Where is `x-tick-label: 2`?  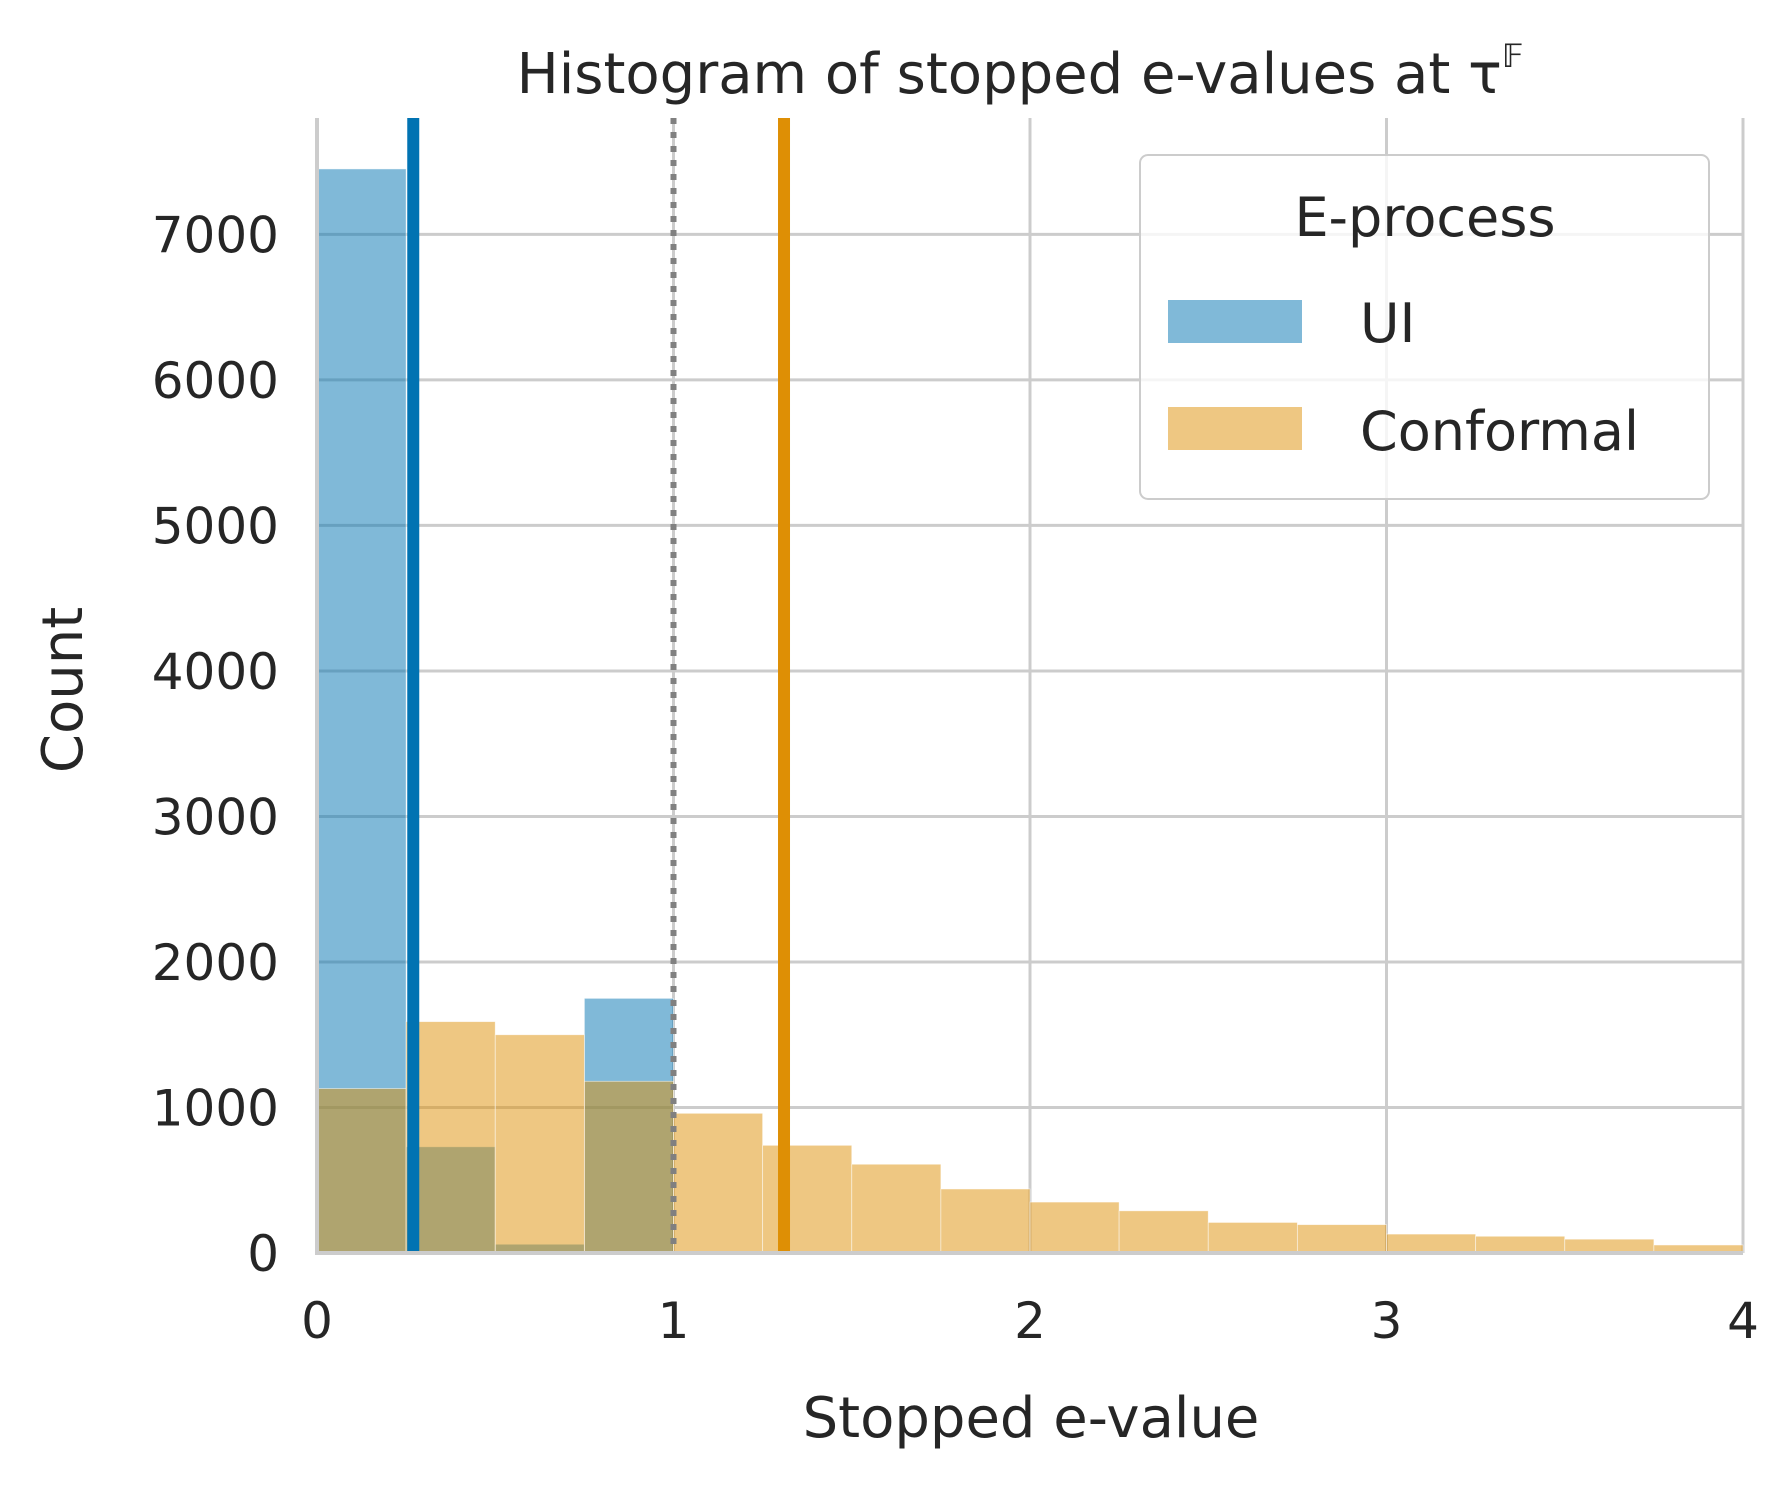
x-tick-label: 2 is located at coordinates (1030, 1321).